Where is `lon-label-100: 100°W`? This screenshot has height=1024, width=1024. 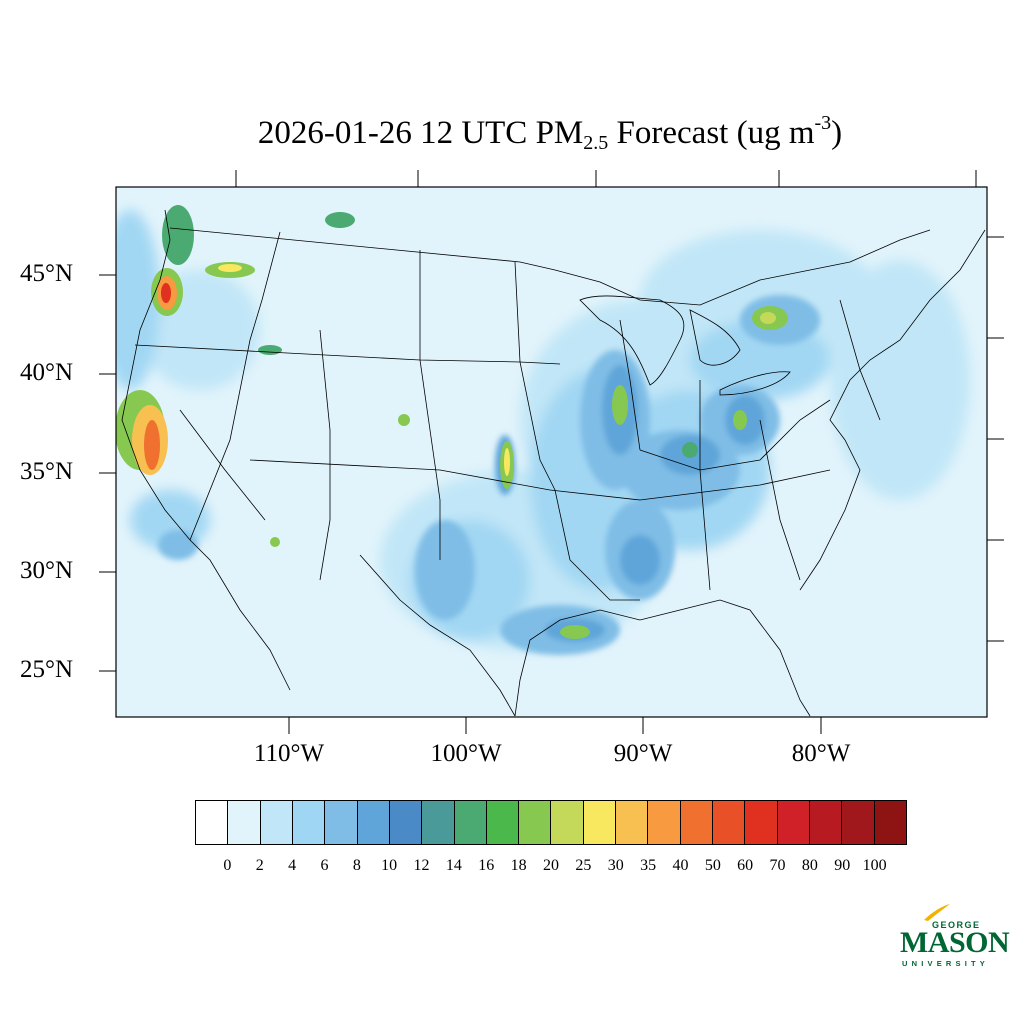
lon-label-100: 100°W is located at coordinates (466, 753).